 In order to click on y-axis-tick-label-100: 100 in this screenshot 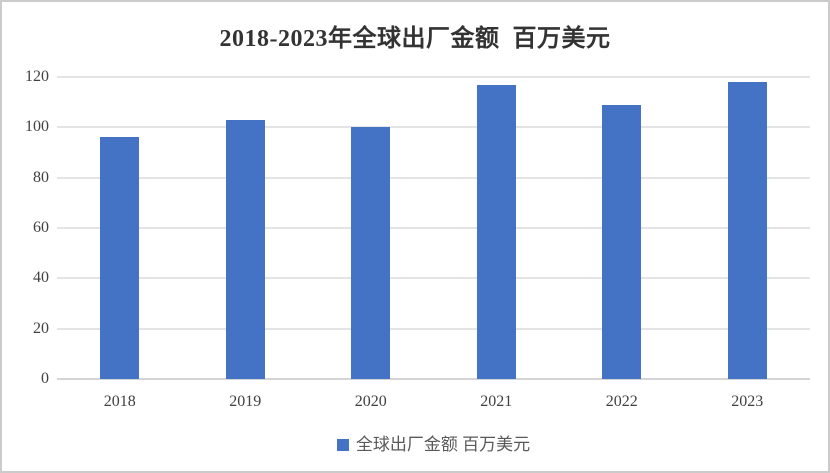, I will do `click(37, 127)`.